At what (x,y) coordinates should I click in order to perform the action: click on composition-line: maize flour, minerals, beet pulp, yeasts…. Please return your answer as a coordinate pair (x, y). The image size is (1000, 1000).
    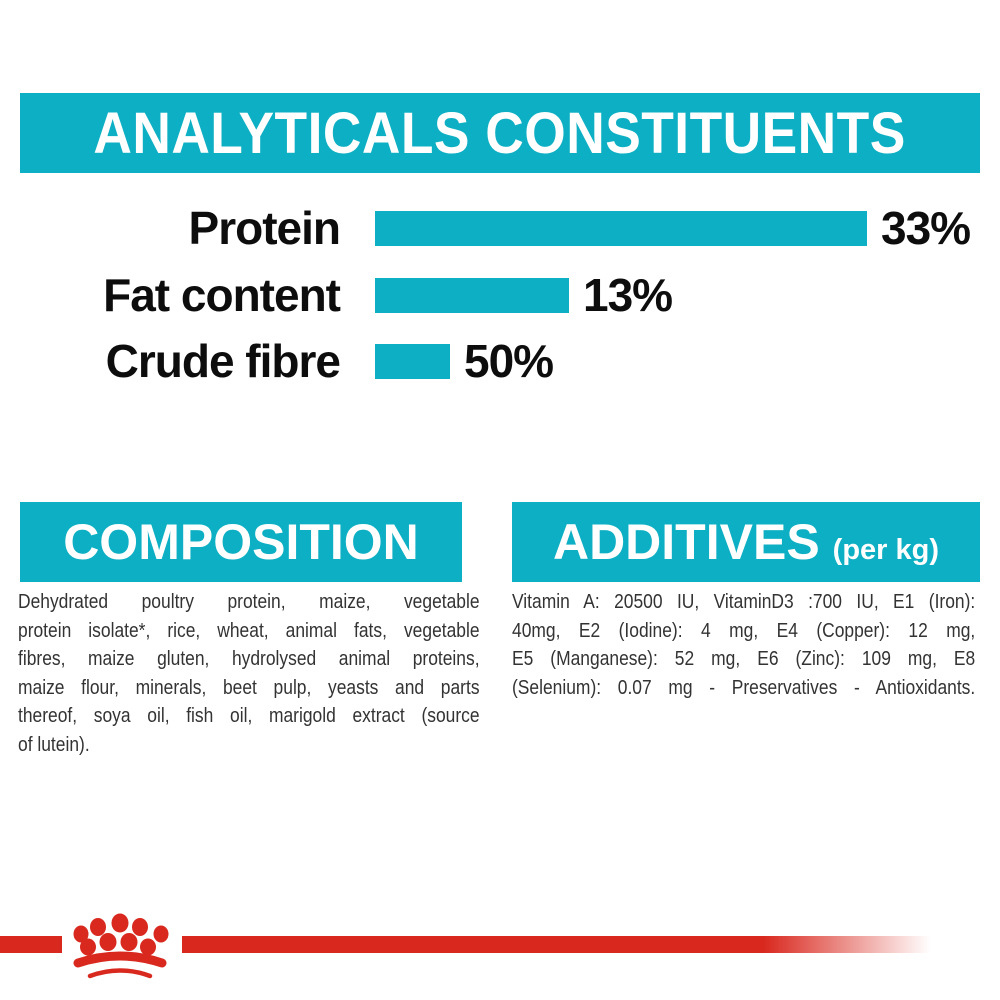
    Looking at the image, I should click on (249, 687).